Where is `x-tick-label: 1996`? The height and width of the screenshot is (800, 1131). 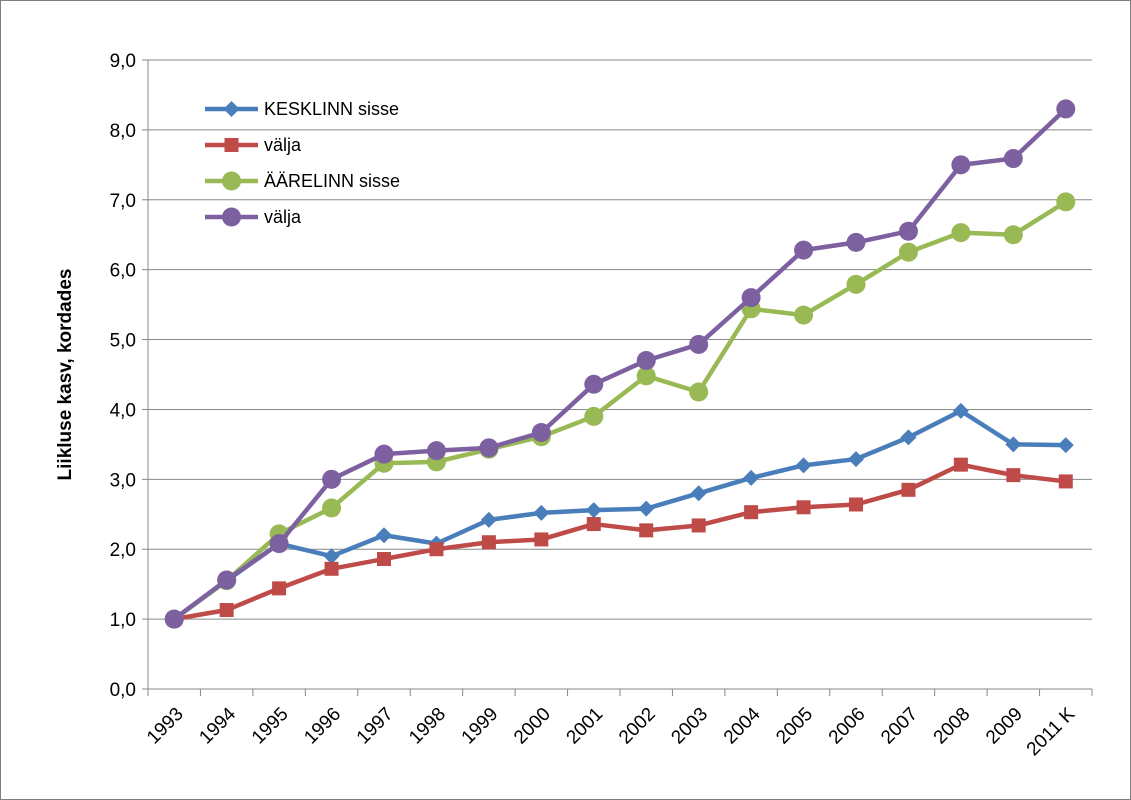 x-tick-label: 1996 is located at coordinates (322, 726).